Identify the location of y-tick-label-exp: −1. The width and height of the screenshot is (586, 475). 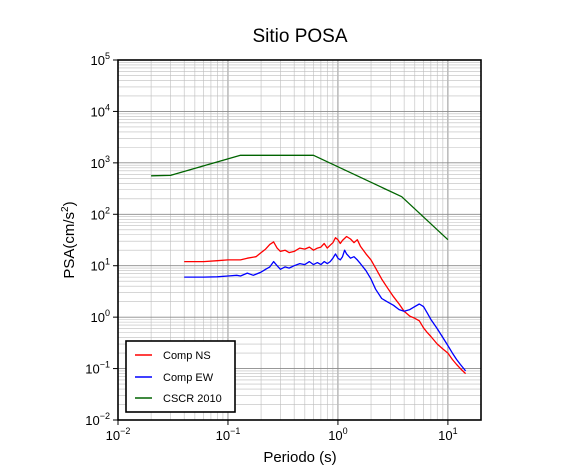
(105, 365).